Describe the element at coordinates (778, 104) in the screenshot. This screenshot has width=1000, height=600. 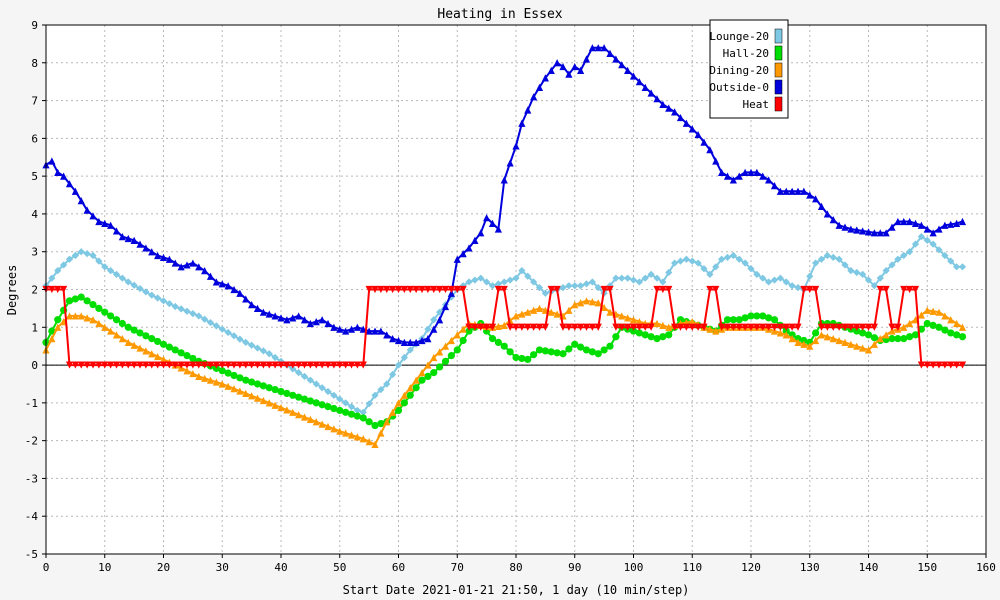
I see `legend-swatch-heat` at that location.